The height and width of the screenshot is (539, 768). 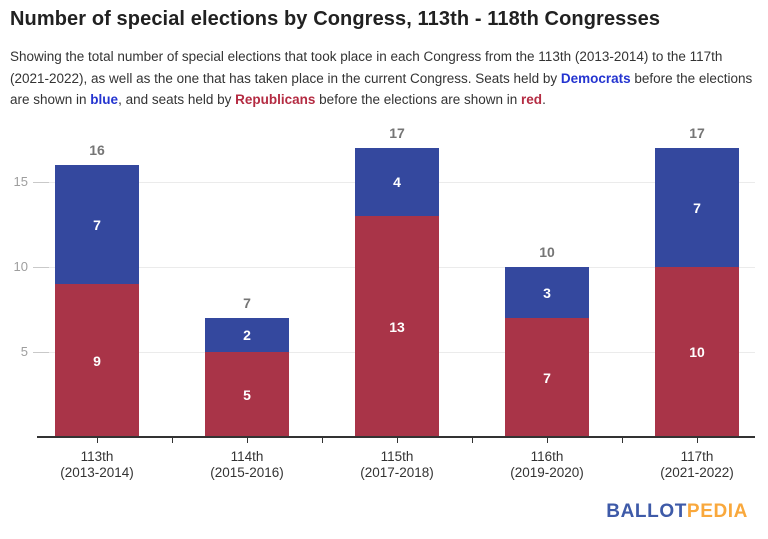 I want to click on bar-segment-democrat: 2, so click(x=247, y=335).